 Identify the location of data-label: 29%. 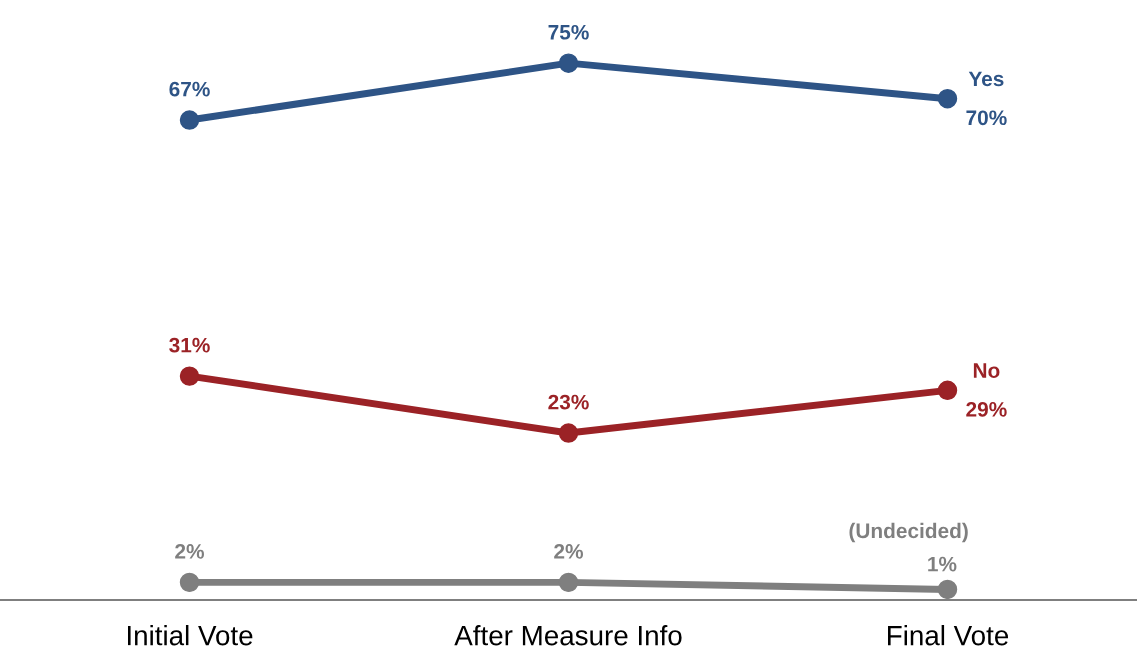
(986, 409).